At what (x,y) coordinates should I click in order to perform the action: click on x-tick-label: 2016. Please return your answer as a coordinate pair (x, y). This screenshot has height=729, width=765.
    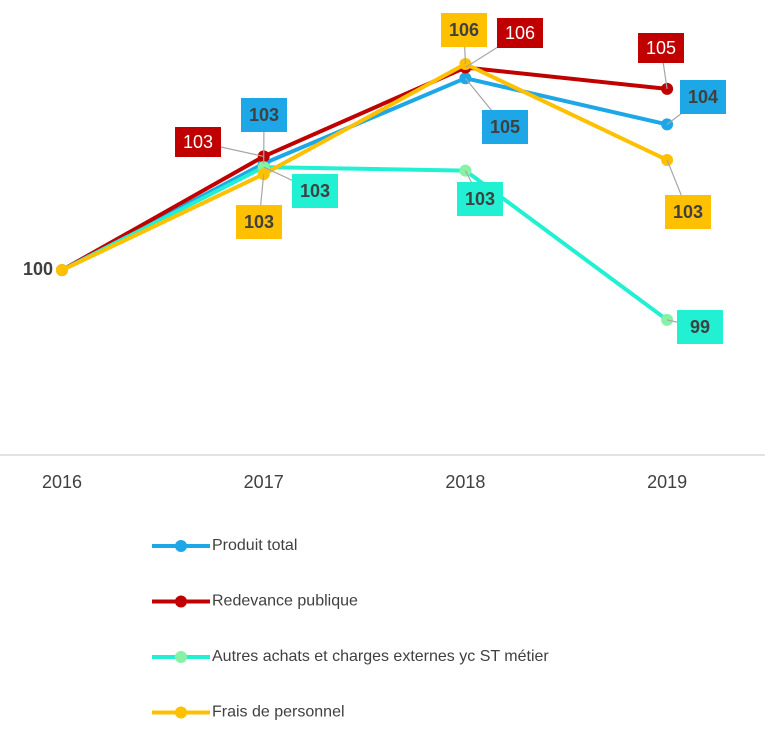
    Looking at the image, I should click on (62, 482).